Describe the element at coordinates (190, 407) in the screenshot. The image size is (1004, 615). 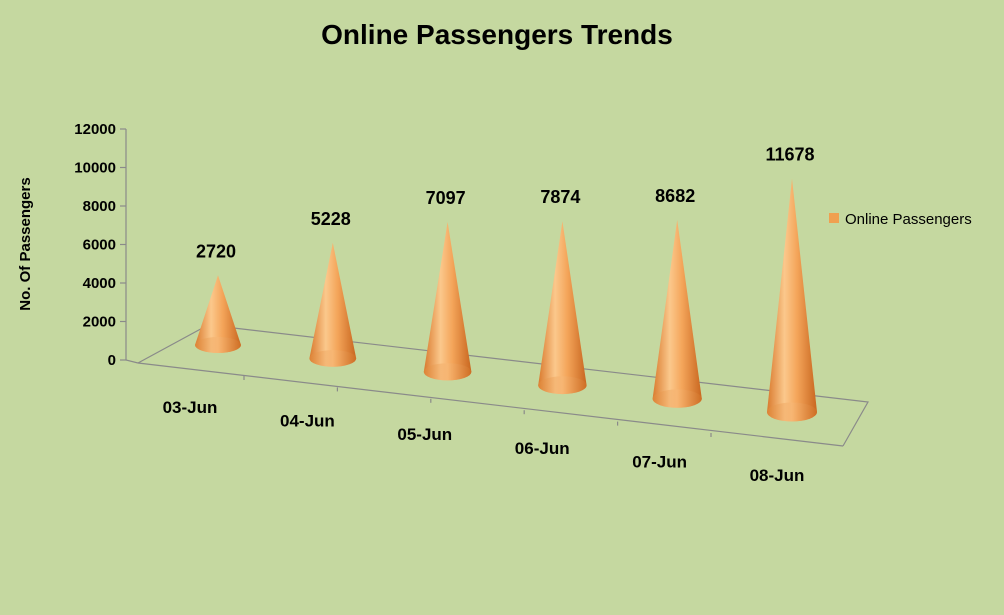
I see `x-tick-label: 03-Jun` at that location.